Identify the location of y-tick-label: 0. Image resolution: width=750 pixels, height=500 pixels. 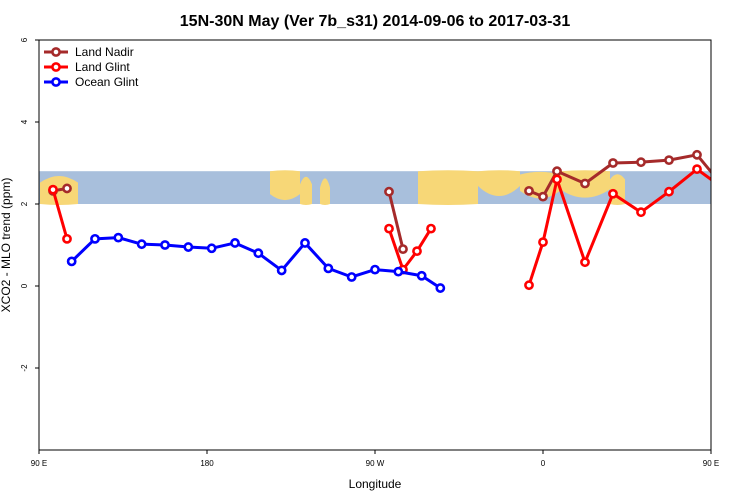
(24, 285).